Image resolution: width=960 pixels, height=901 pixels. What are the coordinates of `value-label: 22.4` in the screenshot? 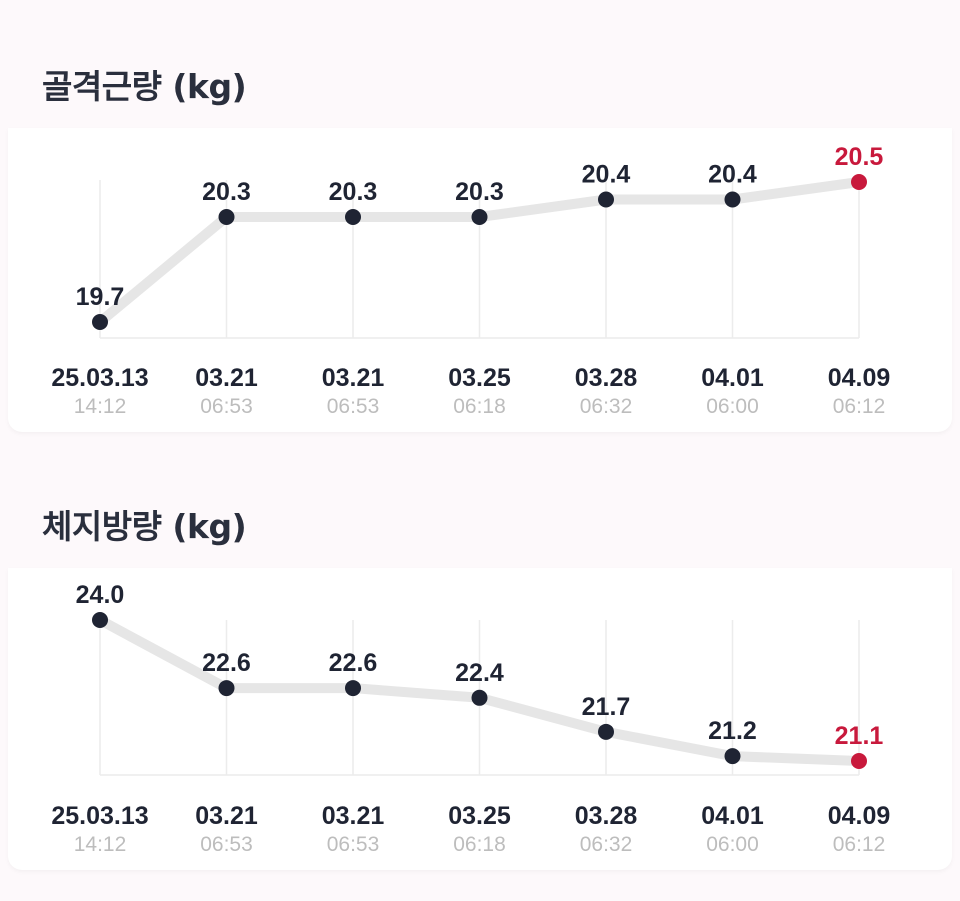 It's located at (479, 673).